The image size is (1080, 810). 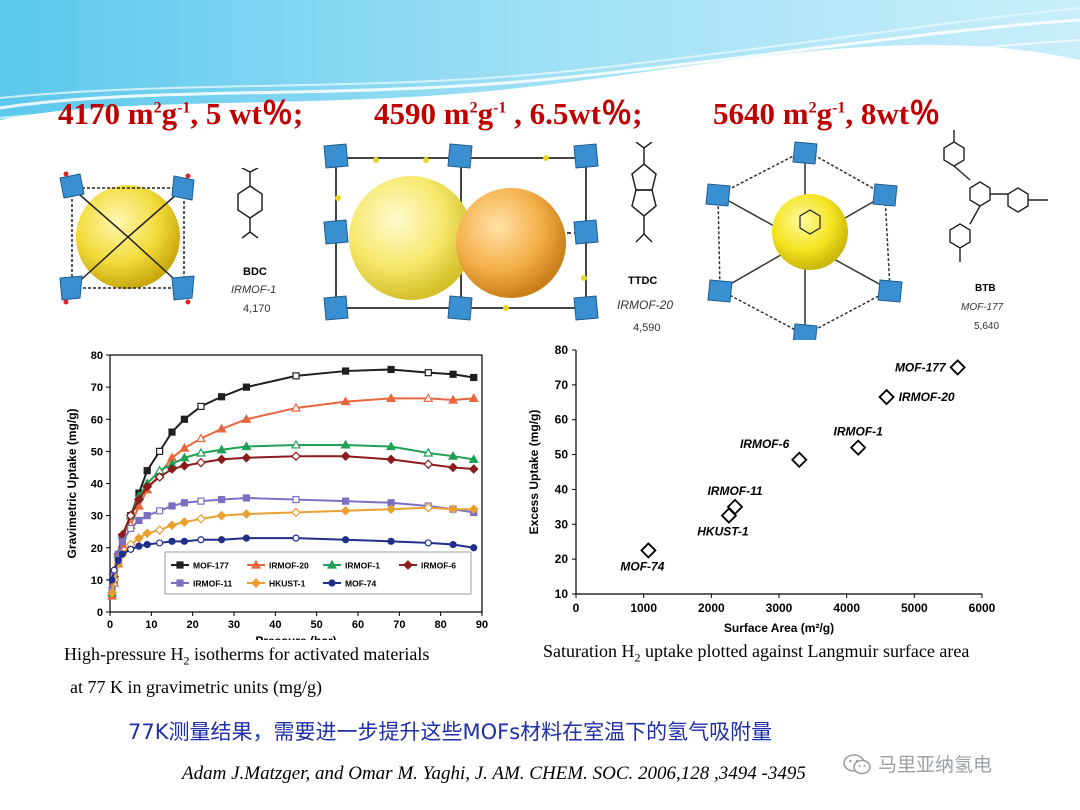 I want to click on x-tick-label: 5000, so click(x=914, y=608).